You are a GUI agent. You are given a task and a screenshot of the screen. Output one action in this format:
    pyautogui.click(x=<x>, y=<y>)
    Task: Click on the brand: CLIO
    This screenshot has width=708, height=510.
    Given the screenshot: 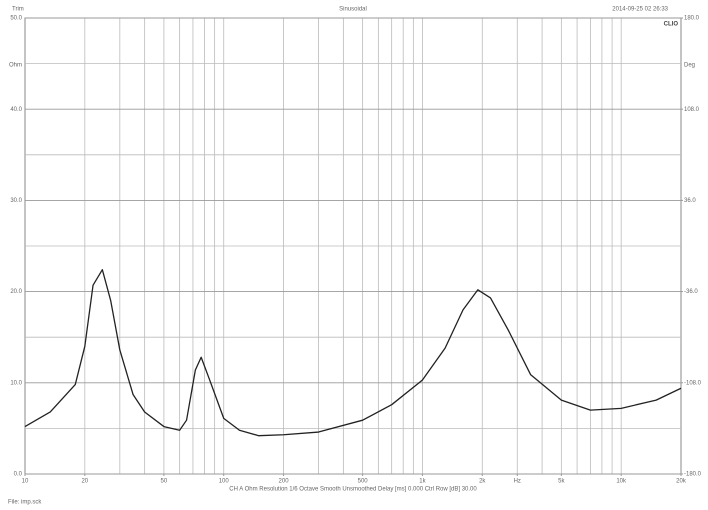 What is the action you would take?
    pyautogui.click(x=671, y=25)
    